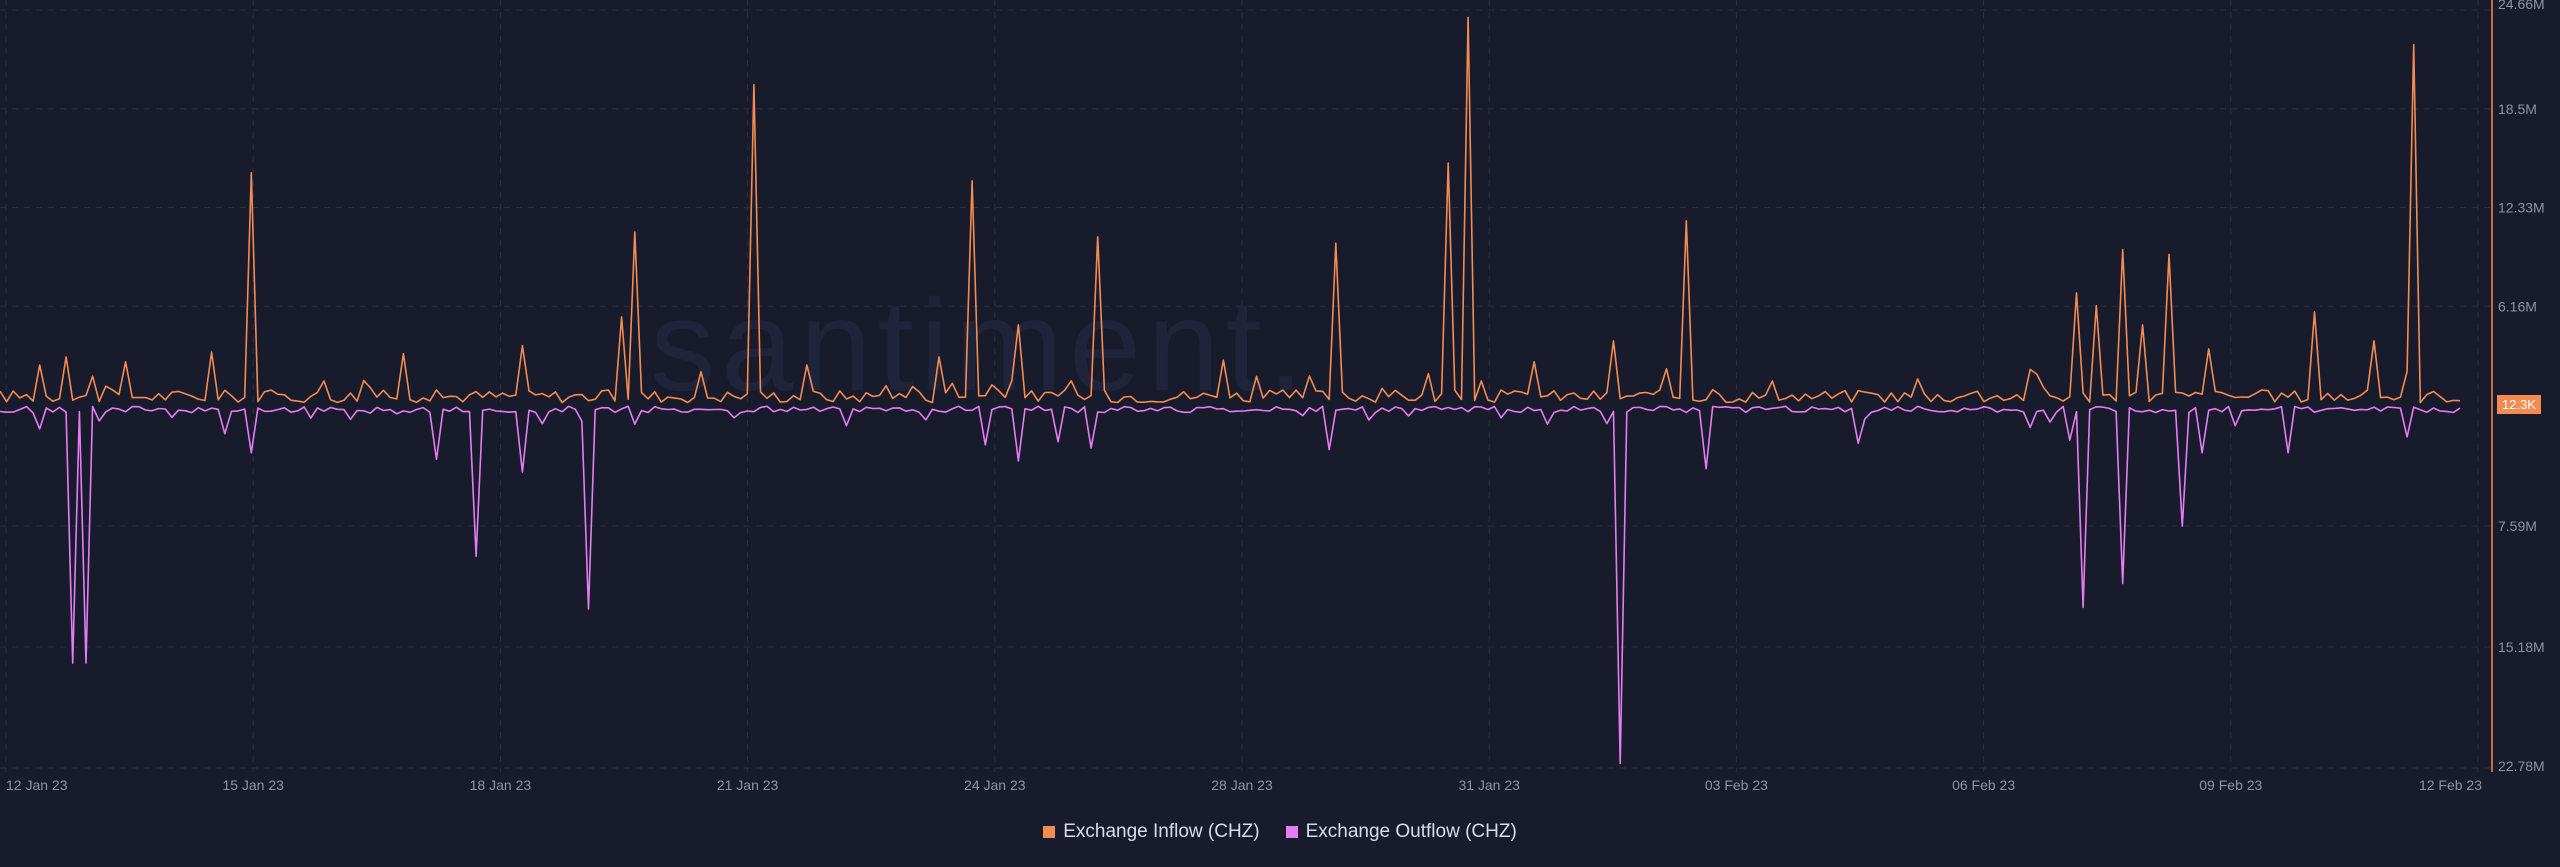 The image size is (2560, 867). Describe the element at coordinates (2521, 208) in the screenshot. I see `y-tick-label: 12.33M` at that location.